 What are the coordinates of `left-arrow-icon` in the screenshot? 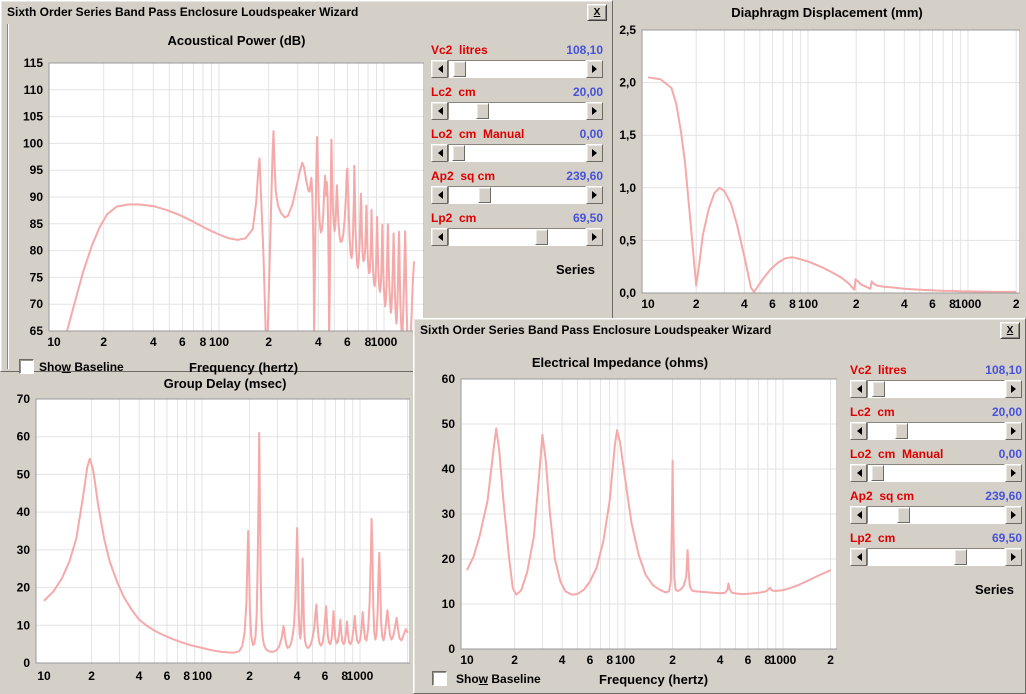 It's located at (857, 389).